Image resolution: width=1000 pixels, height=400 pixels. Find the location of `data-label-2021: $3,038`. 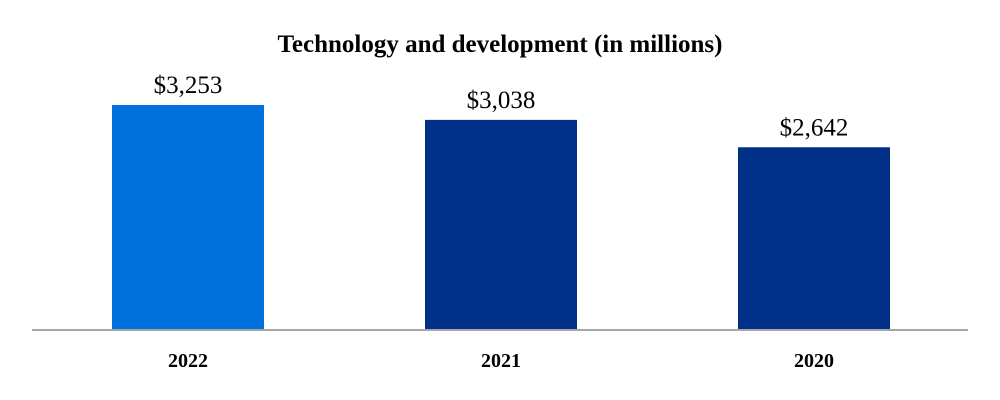

data-label-2021: $3,038 is located at coordinates (501, 100).